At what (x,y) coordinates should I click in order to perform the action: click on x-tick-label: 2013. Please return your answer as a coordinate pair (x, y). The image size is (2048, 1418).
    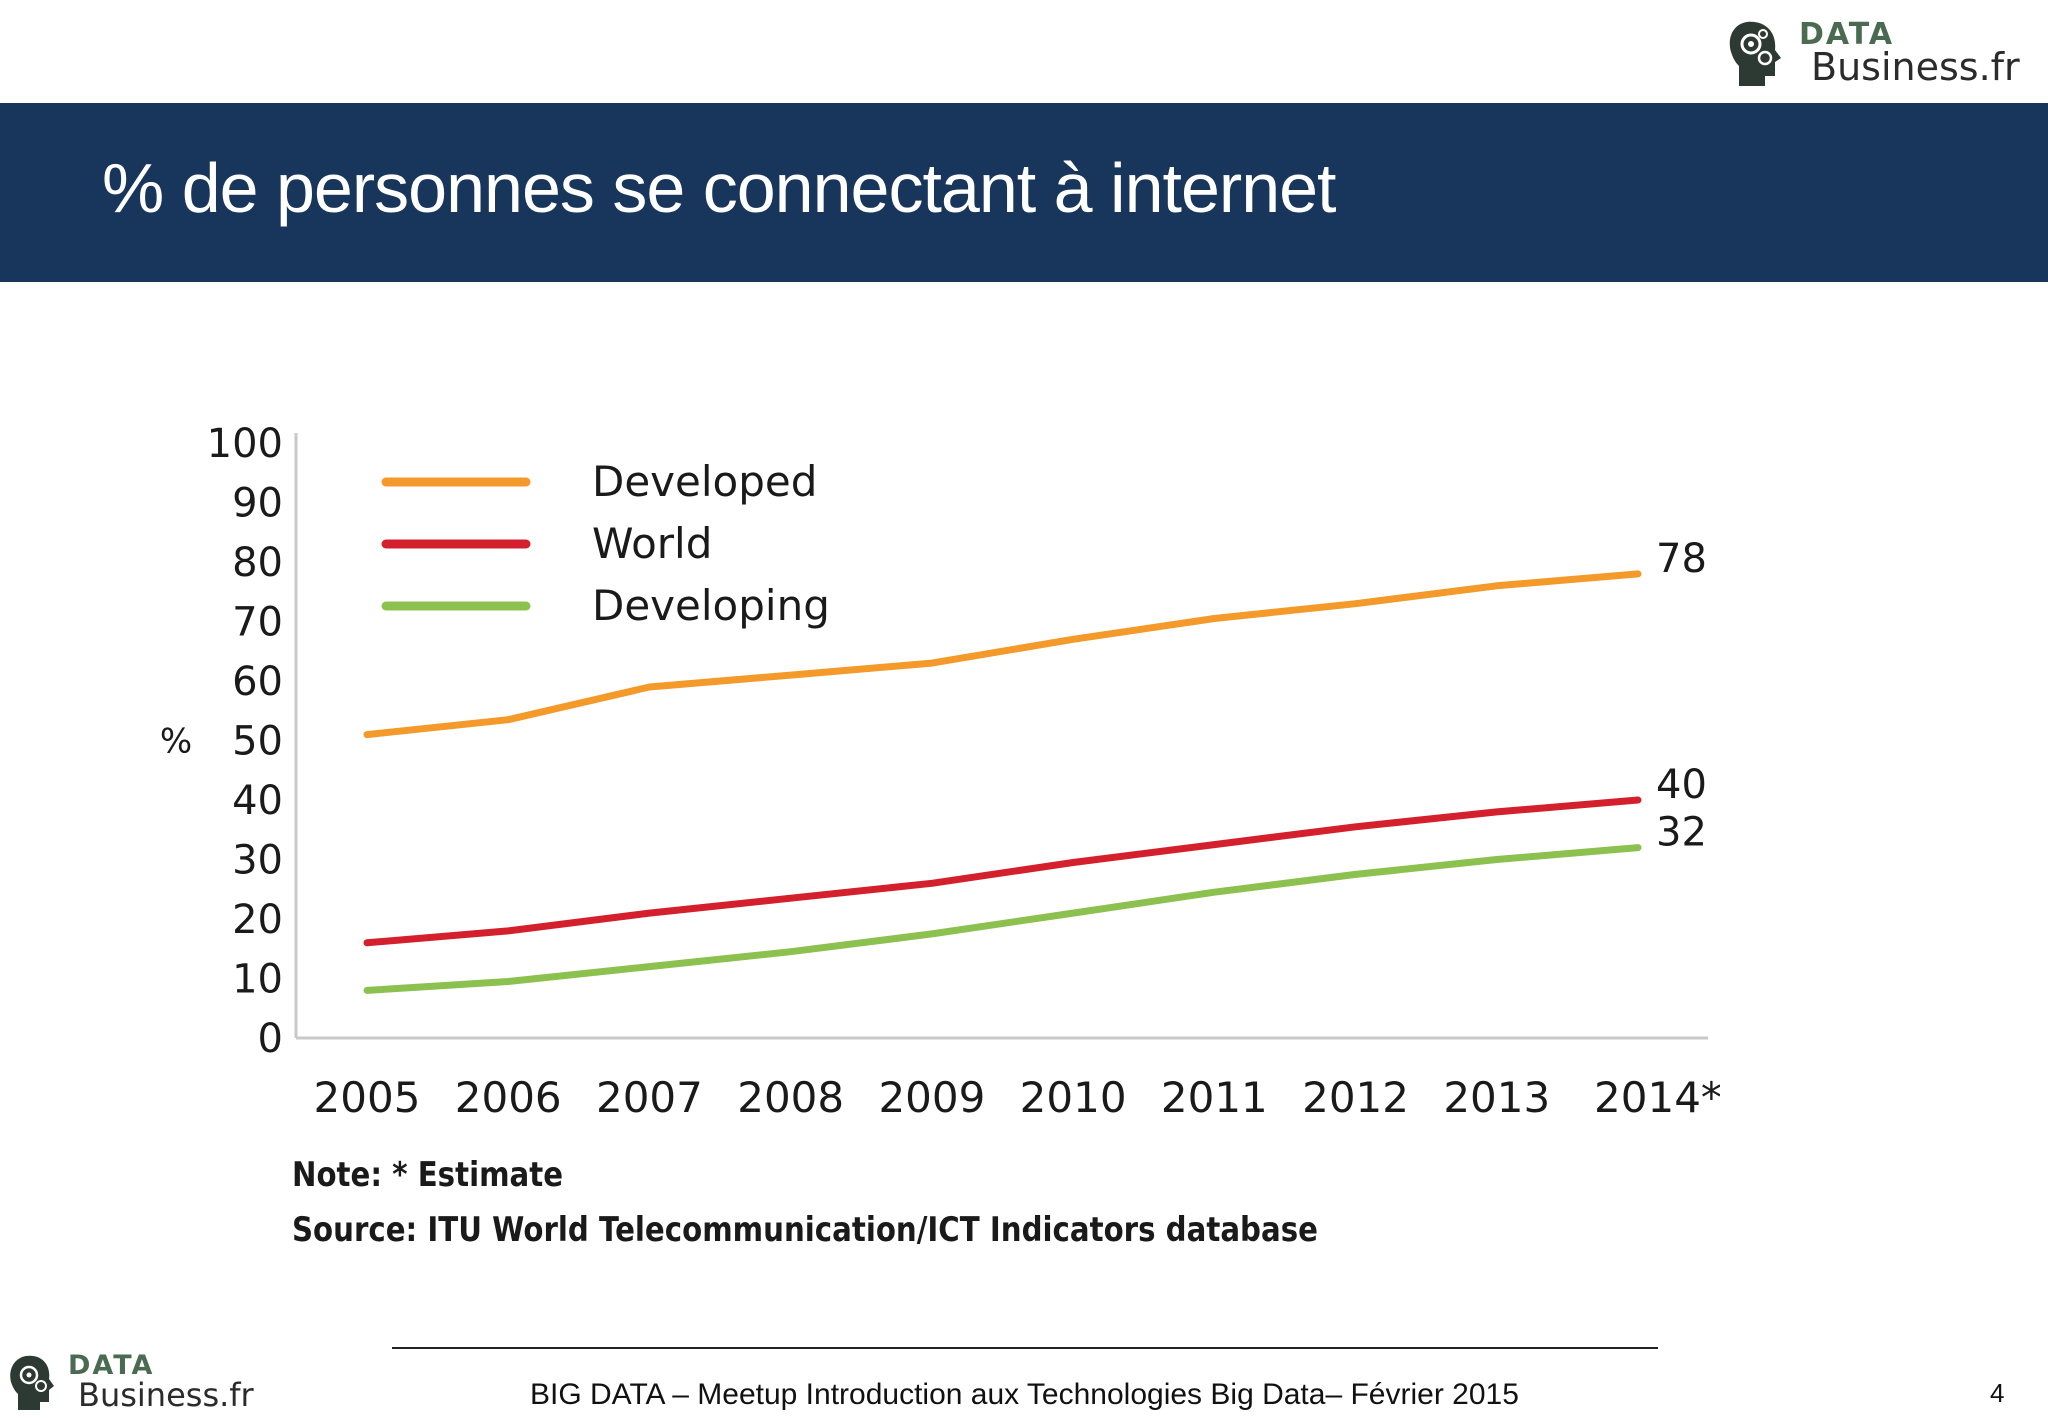
    Looking at the image, I should click on (1496, 1097).